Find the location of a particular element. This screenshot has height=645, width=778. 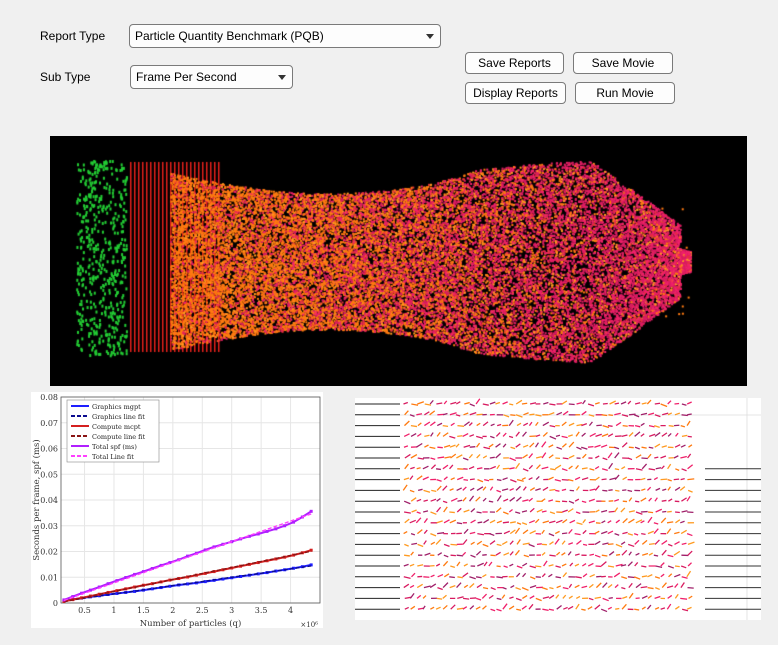

report-type-dropdown: Particle Quantity Benchmark (PQB) is located at coordinates (285, 36).